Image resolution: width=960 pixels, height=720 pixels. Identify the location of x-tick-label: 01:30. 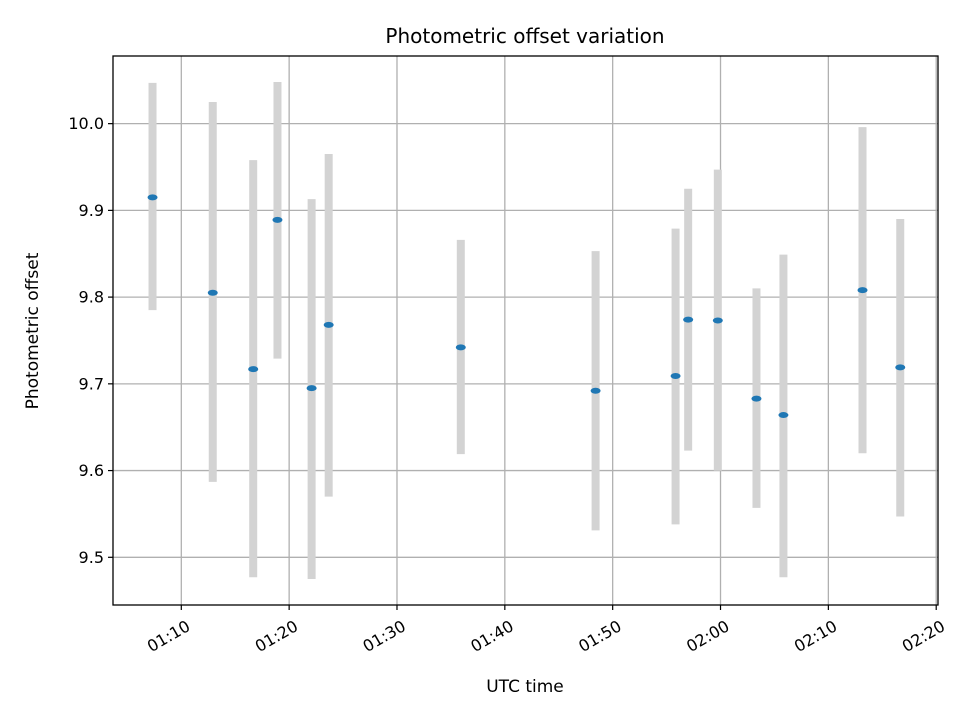
(384, 636).